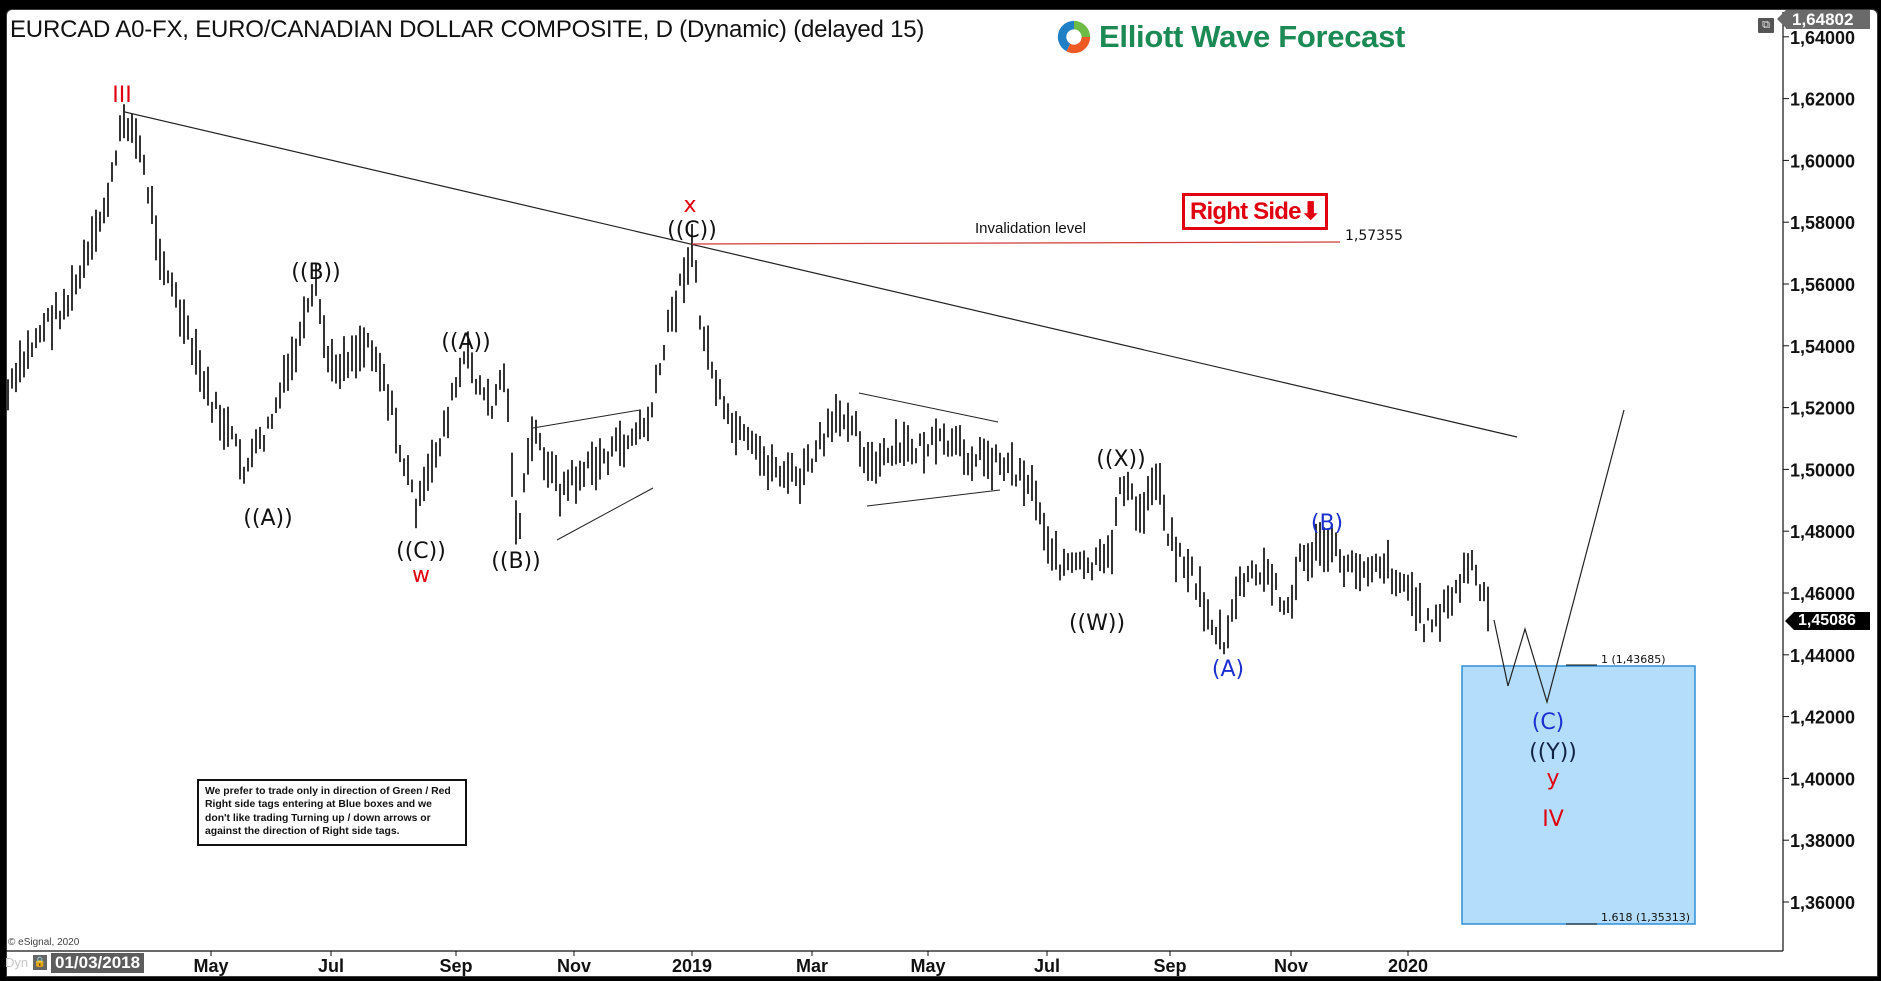  What do you see at coordinates (586, 419) in the screenshot?
I see `triangle-1-upper` at bounding box center [586, 419].